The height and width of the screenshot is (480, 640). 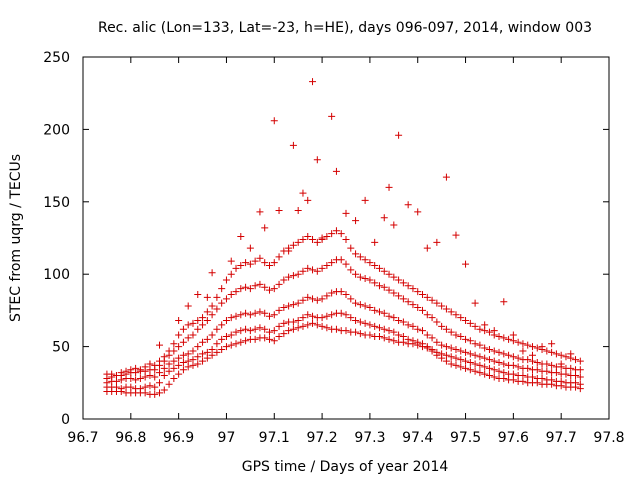 I want to click on x-tick-label: 97.3, so click(x=369, y=438).